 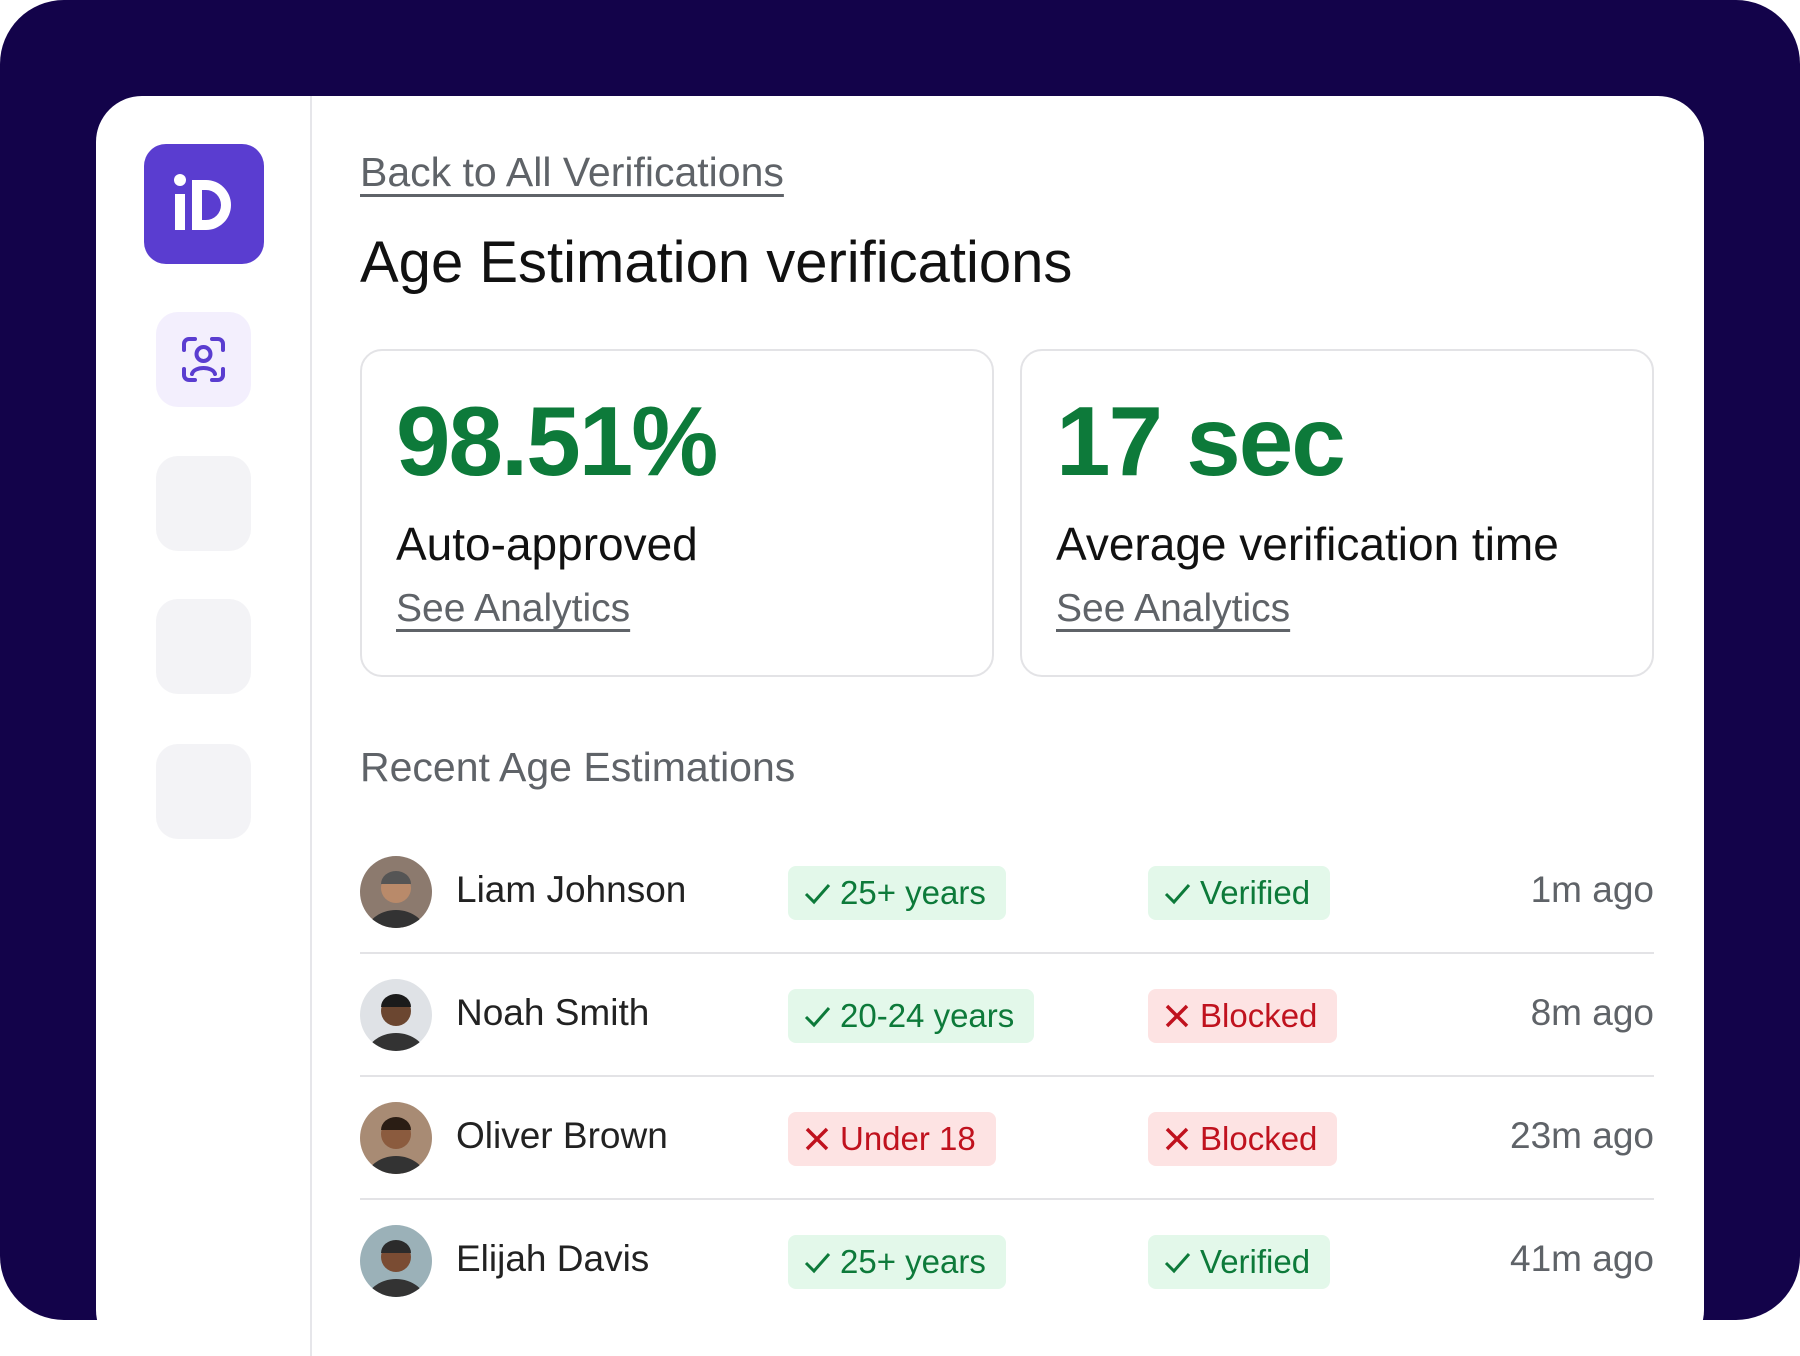 I want to click on nav-verifications, so click(x=203, y=359).